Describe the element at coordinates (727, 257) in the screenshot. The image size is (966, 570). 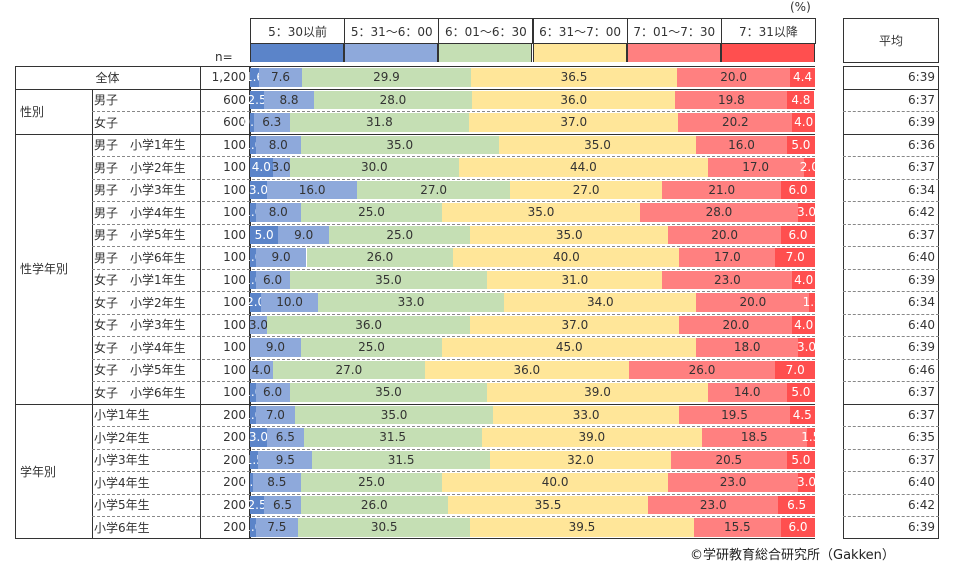
I see `bar-segment-5: 17.0` at that location.